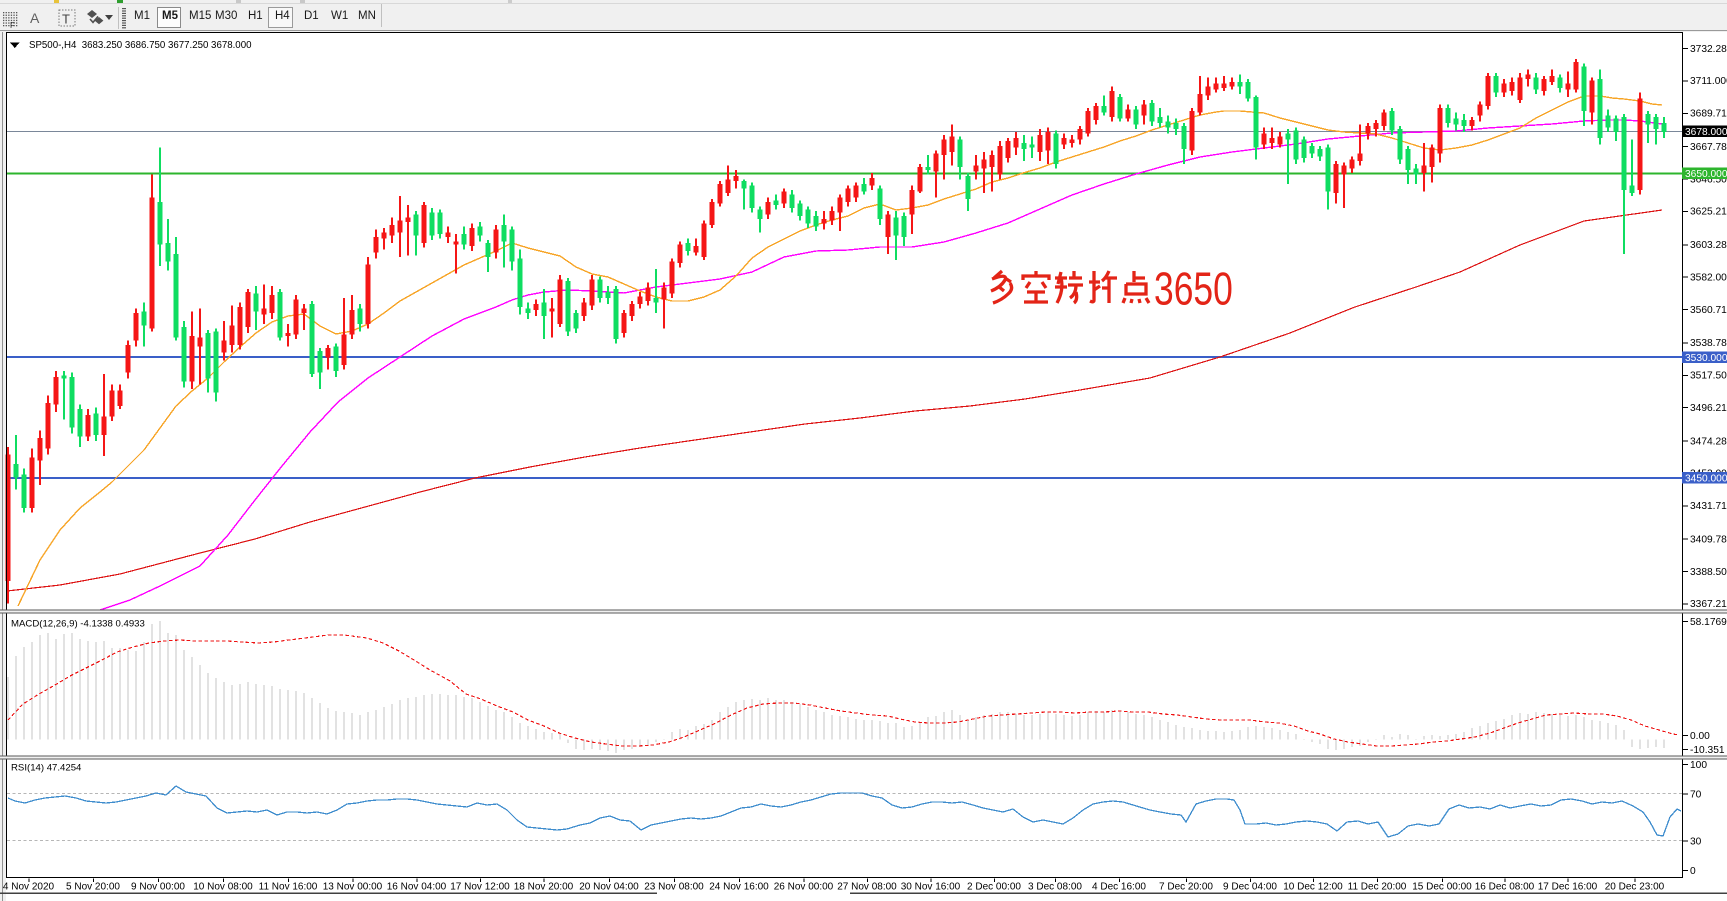 The height and width of the screenshot is (901, 1727). What do you see at coordinates (480, 887) in the screenshot?
I see `svg-text: 17 Nov 12:00` at bounding box center [480, 887].